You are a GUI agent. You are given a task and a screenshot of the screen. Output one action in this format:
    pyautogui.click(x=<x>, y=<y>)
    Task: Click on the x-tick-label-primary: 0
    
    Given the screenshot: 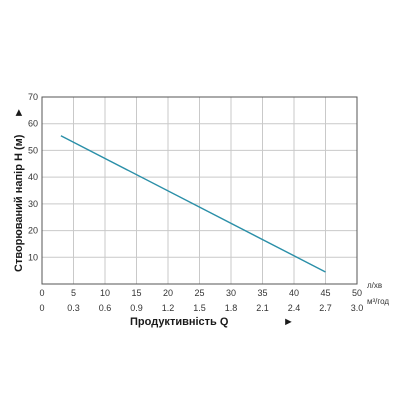 What is the action you would take?
    pyautogui.click(x=41, y=293)
    